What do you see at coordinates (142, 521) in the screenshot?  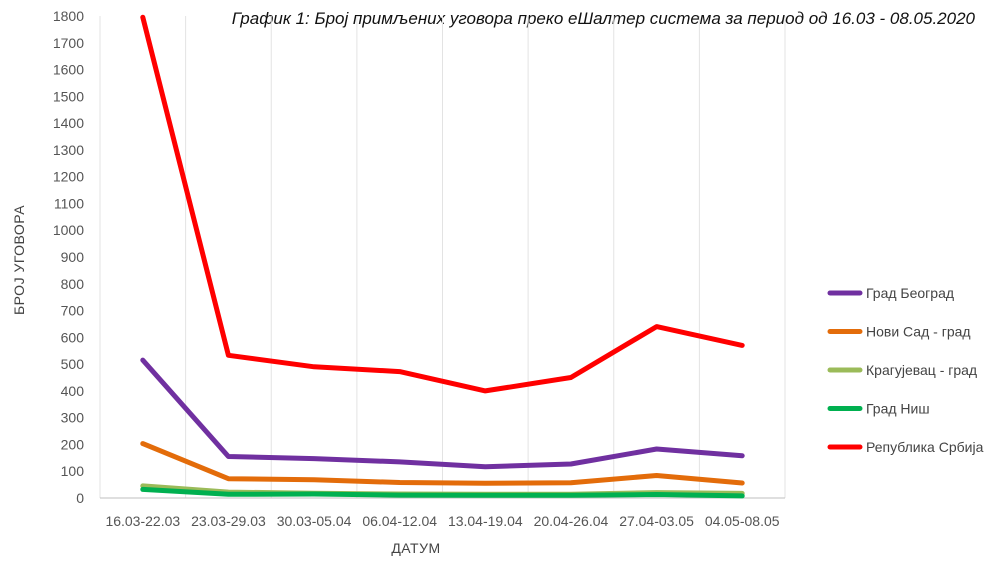 I see `x-tick-label: 16.03-22.03` at bounding box center [142, 521].